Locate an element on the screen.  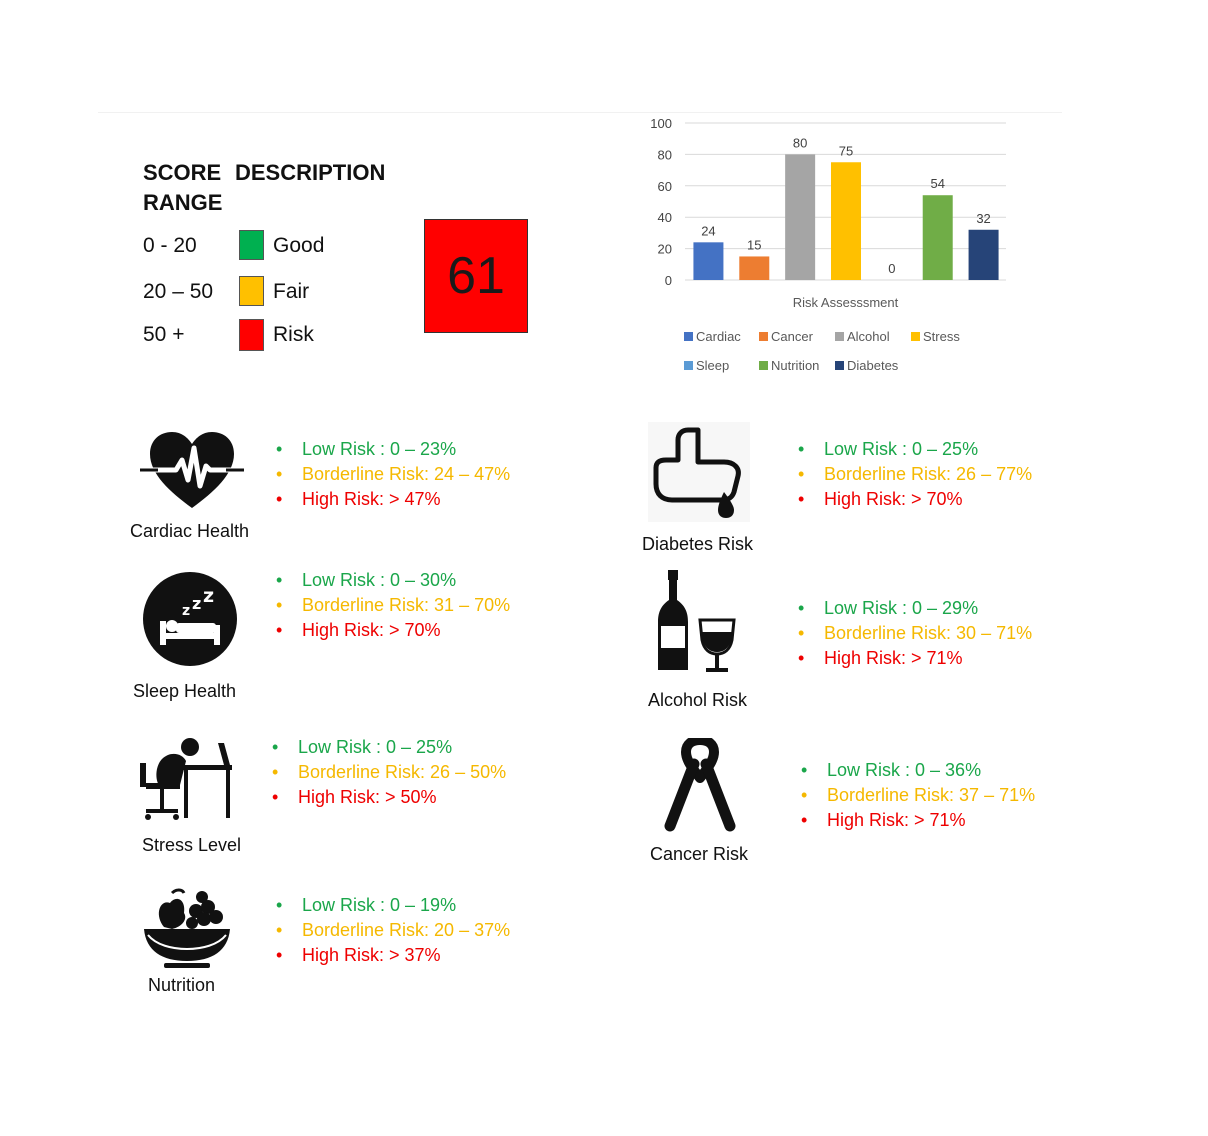
legend-row-fair: 20 – 50 Fair is located at coordinates (273, 293).